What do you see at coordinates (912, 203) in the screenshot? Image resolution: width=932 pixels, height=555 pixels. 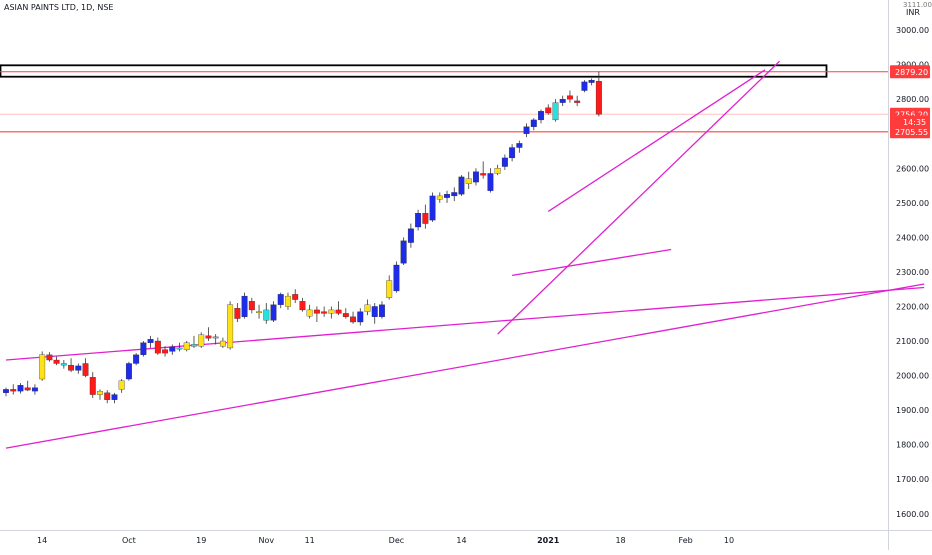 I see `price-tick-label: 2500.00` at bounding box center [912, 203].